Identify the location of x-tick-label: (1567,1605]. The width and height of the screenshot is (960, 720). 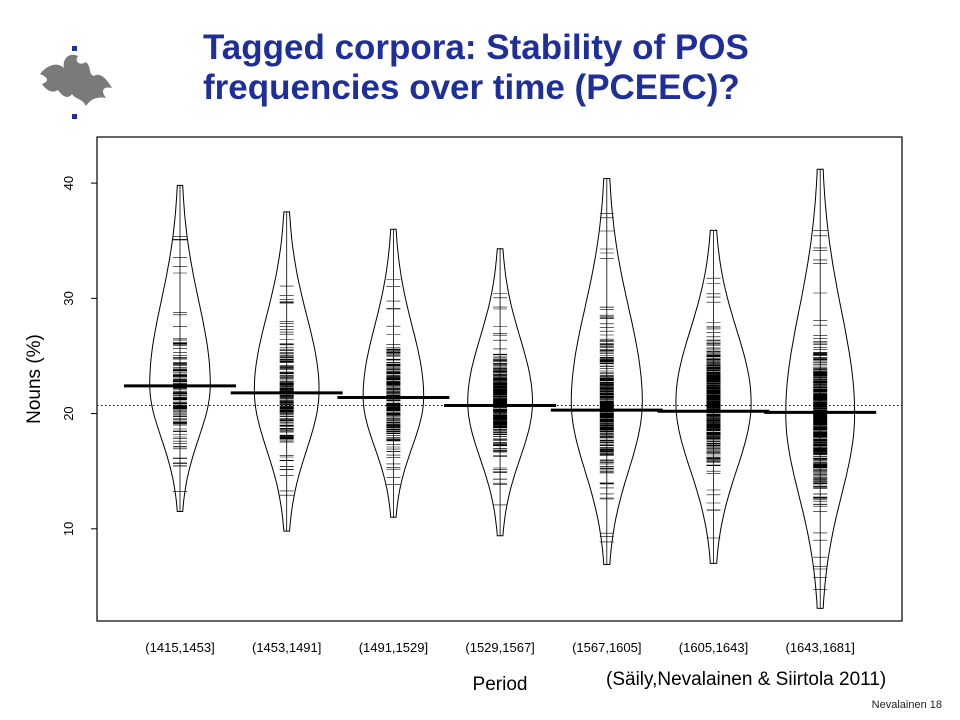
(606, 647).